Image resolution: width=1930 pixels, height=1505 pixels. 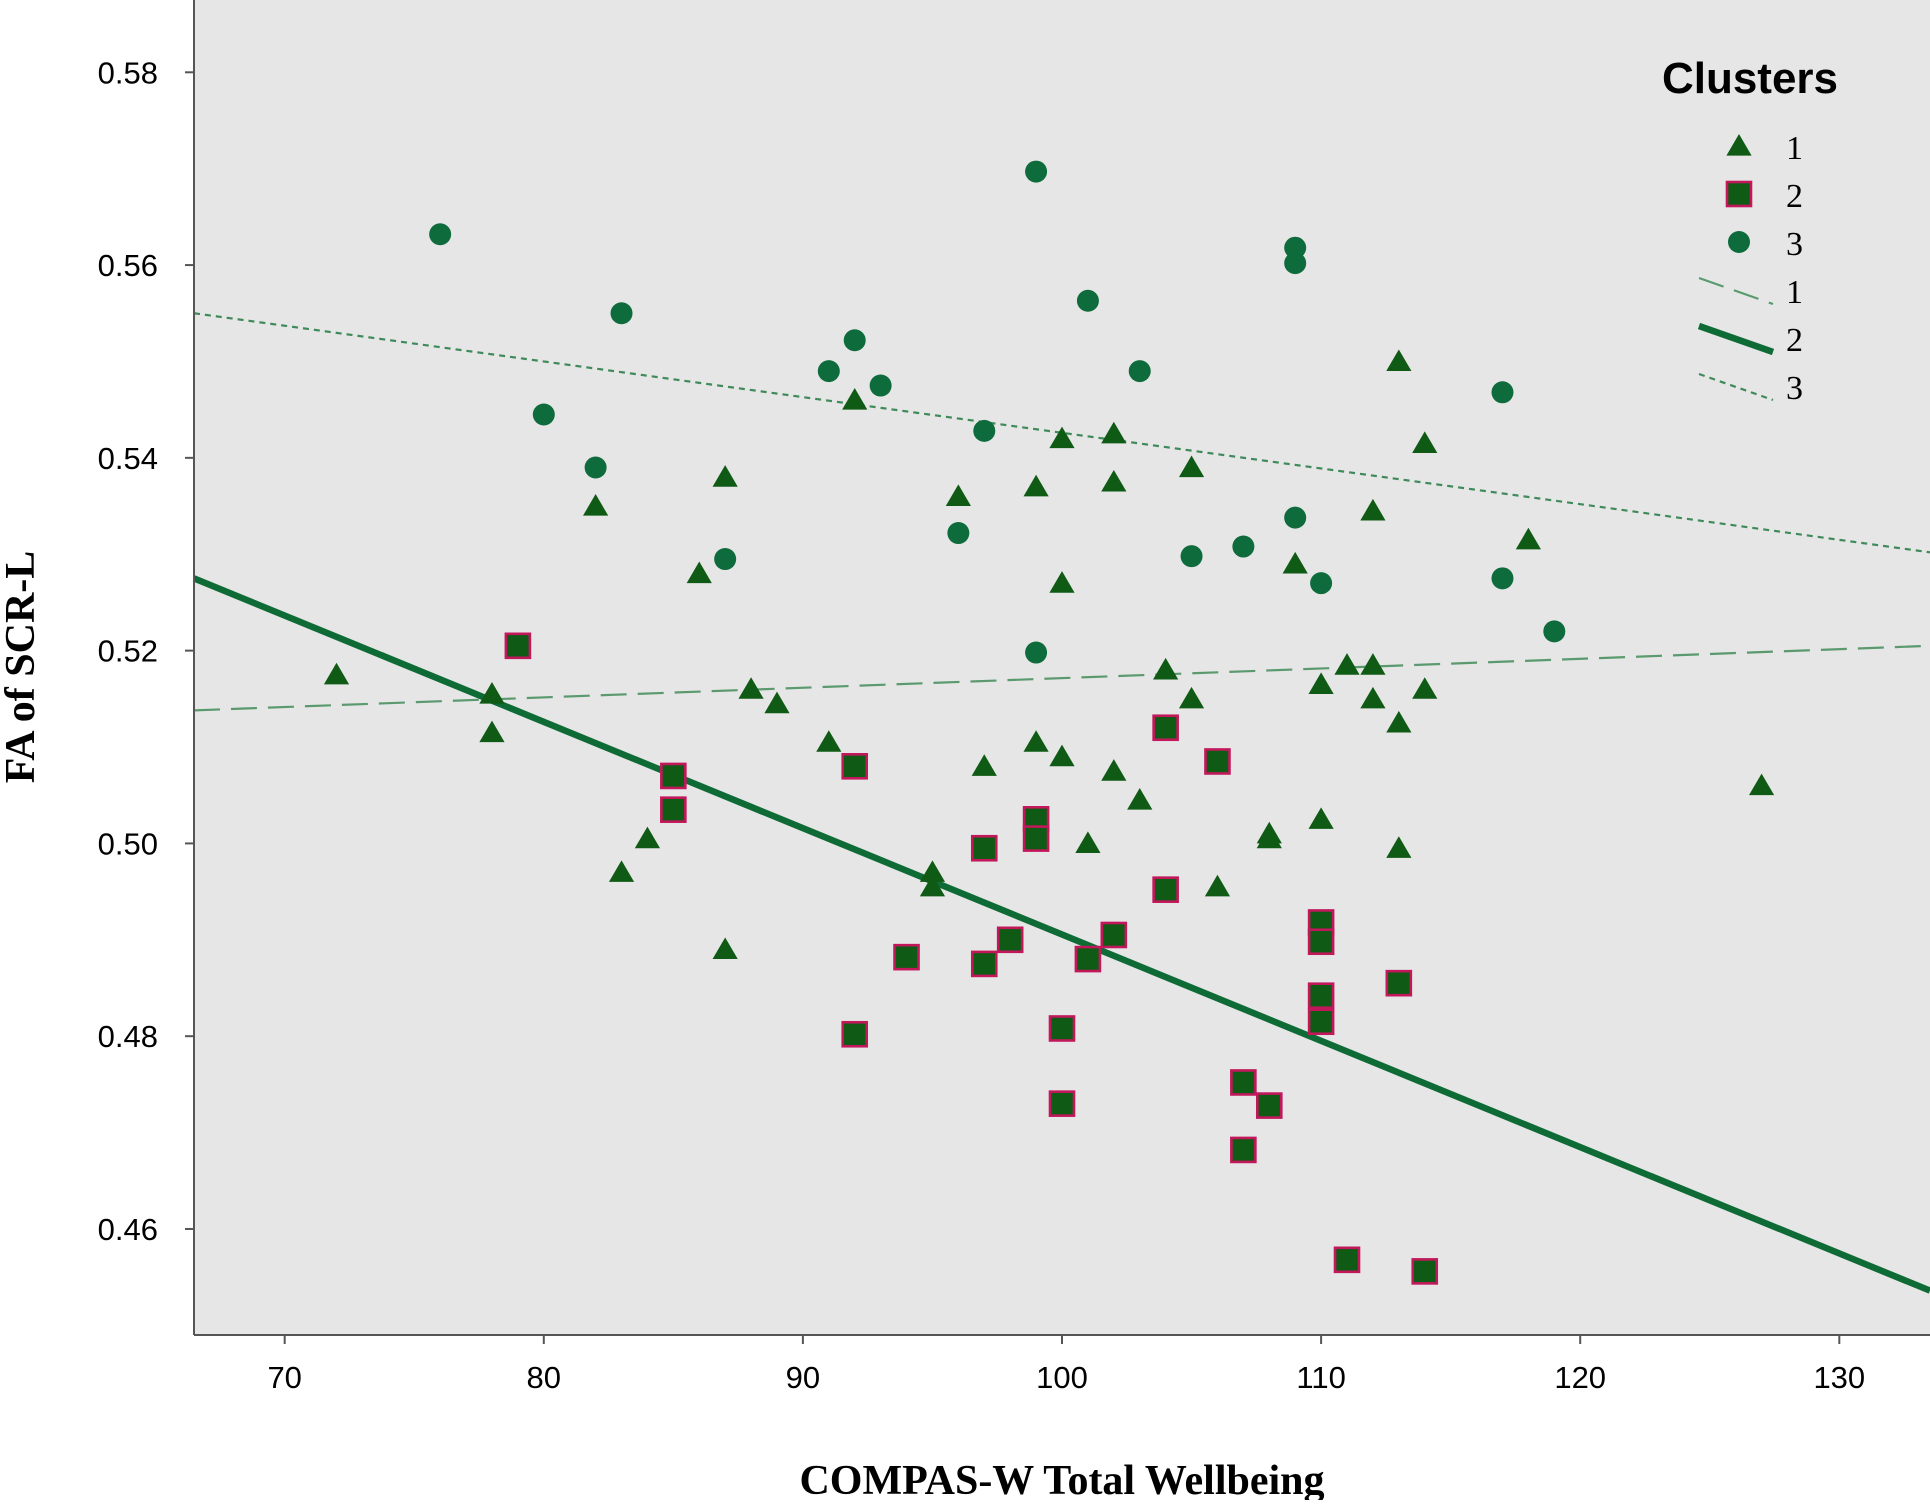 What do you see at coordinates (128, 458) in the screenshot?
I see `y-tick-label: 0.54` at bounding box center [128, 458].